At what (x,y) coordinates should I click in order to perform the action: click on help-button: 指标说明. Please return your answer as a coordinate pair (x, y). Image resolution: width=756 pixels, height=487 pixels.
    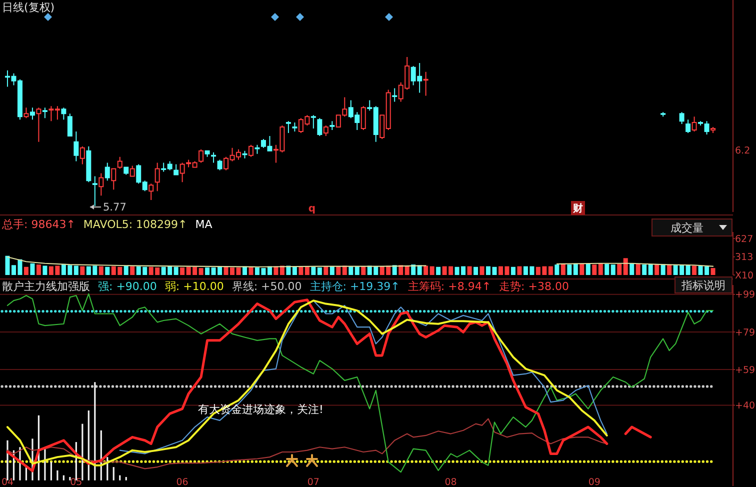
    Looking at the image, I should click on (703, 285).